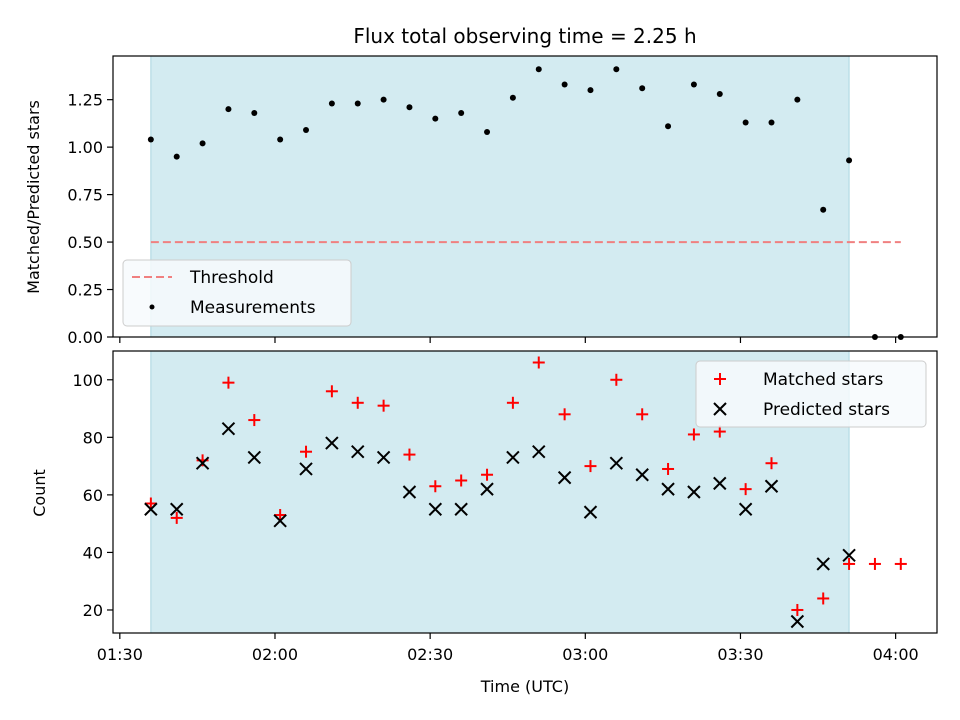  Describe the element at coordinates (275, 654) in the screenshot. I see `x-tick-label: 02:00` at that location.